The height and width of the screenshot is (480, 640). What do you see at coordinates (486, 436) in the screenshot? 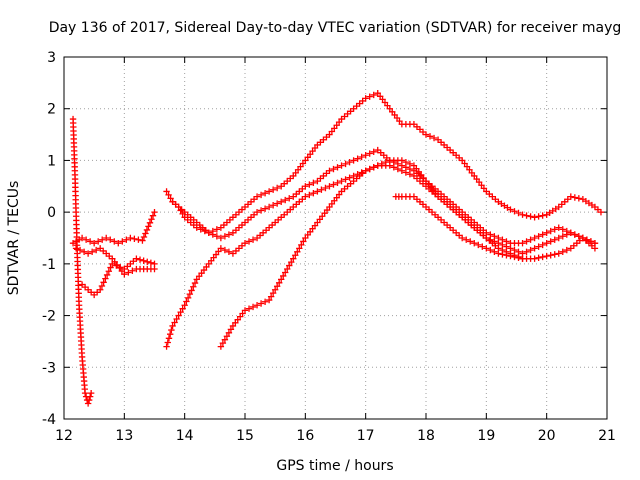
I see `x-tick-label: 19` at bounding box center [486, 436].